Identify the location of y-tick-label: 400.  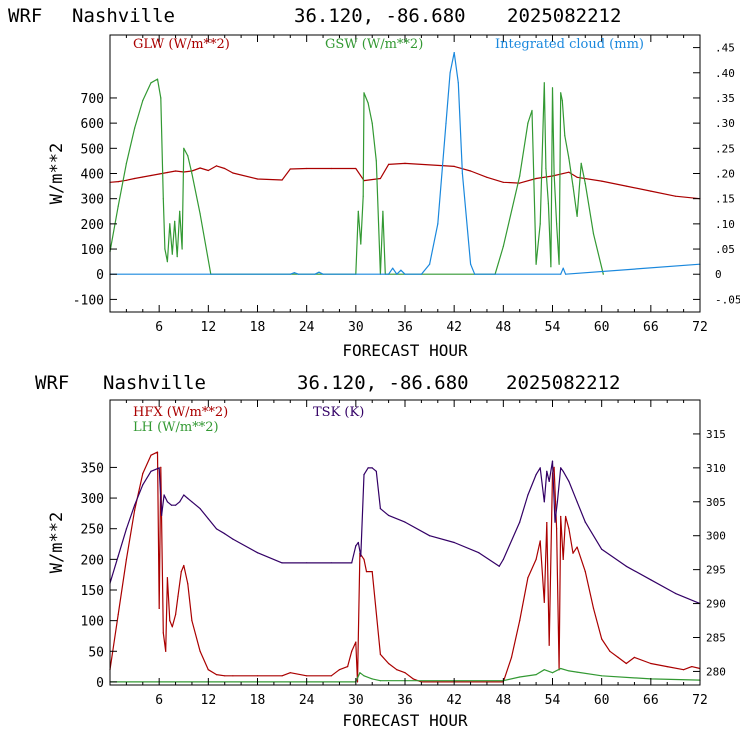
(92, 175).